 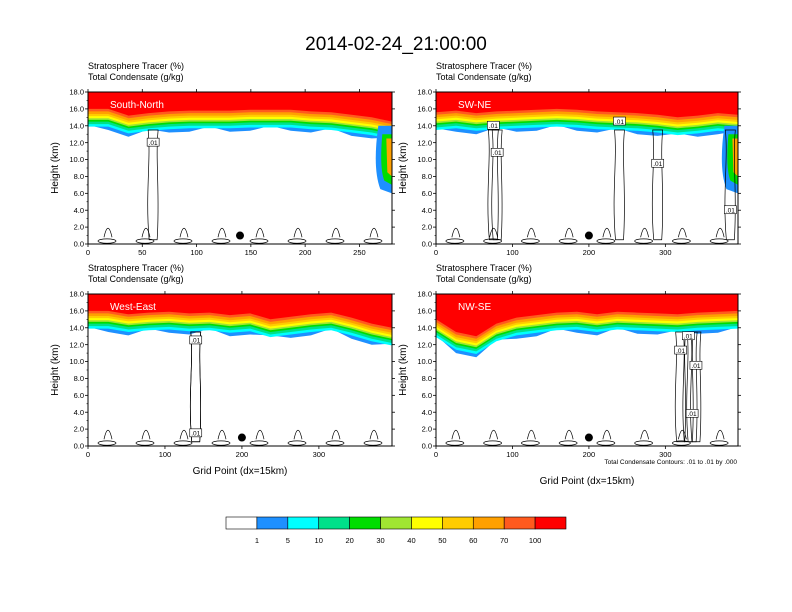 I want to click on x-tick-label: 300, so click(x=665, y=252).